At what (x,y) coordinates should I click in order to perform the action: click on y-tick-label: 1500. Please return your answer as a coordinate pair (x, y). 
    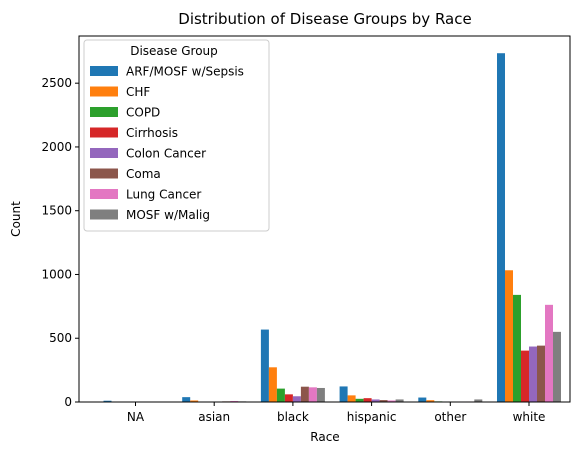
    Looking at the image, I should click on (56, 211).